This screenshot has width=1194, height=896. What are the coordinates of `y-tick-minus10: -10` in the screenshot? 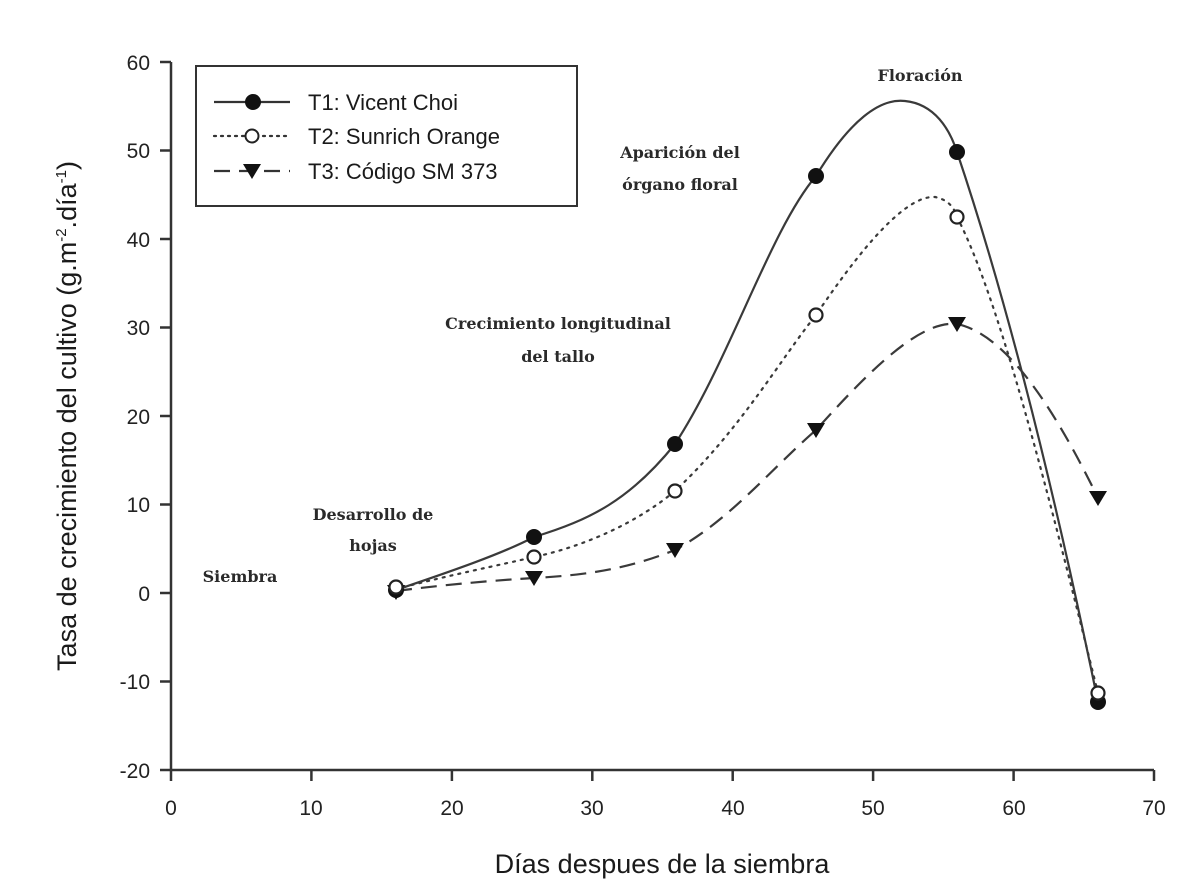 It's located at (135, 682).